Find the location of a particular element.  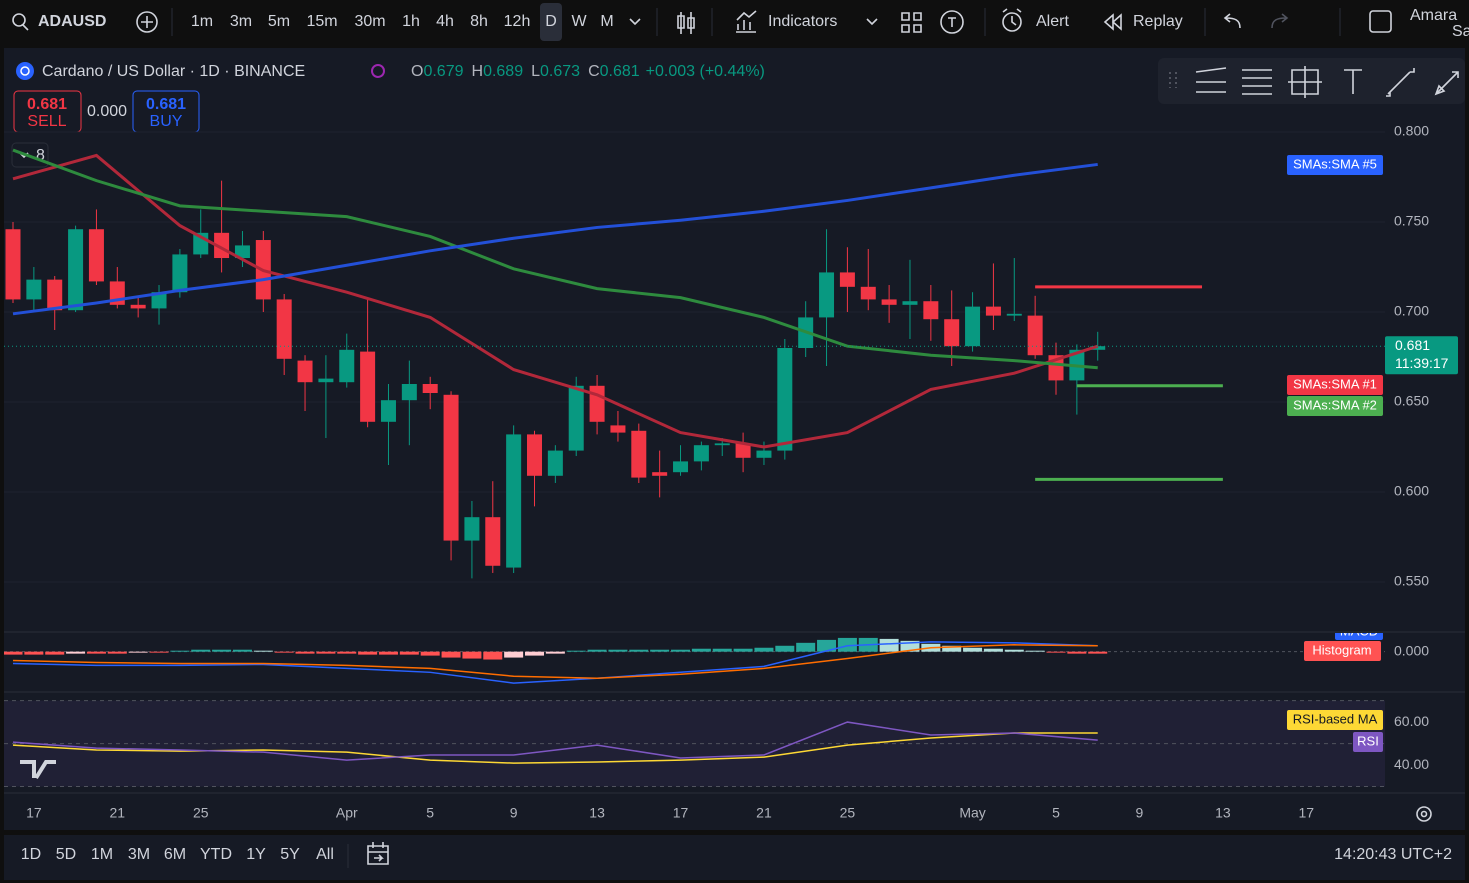

macd-line is located at coordinates (555, 662).